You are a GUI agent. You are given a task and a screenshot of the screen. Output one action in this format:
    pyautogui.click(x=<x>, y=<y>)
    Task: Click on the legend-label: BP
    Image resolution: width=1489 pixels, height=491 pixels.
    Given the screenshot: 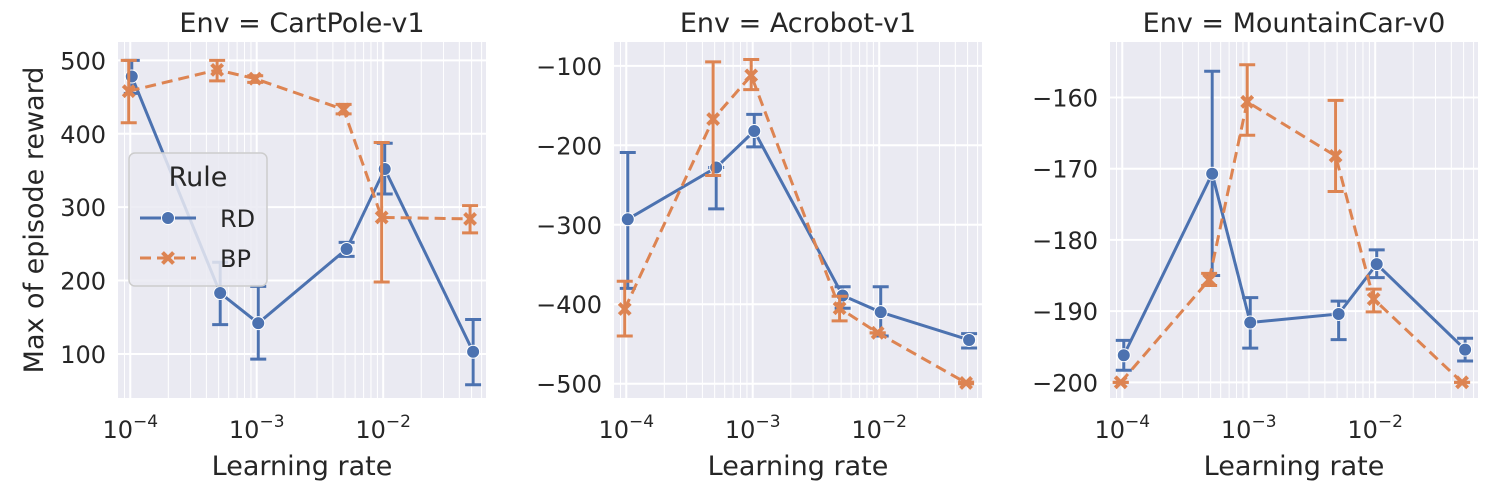 What is the action you would take?
    pyautogui.click(x=235, y=259)
    